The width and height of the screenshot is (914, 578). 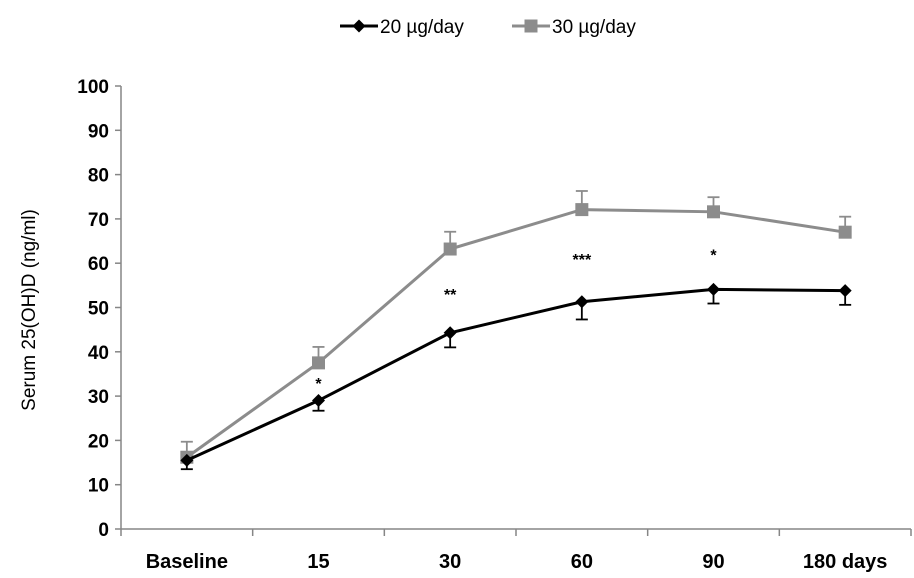 What do you see at coordinates (98, 264) in the screenshot?
I see `y-tick-label: 60` at bounding box center [98, 264].